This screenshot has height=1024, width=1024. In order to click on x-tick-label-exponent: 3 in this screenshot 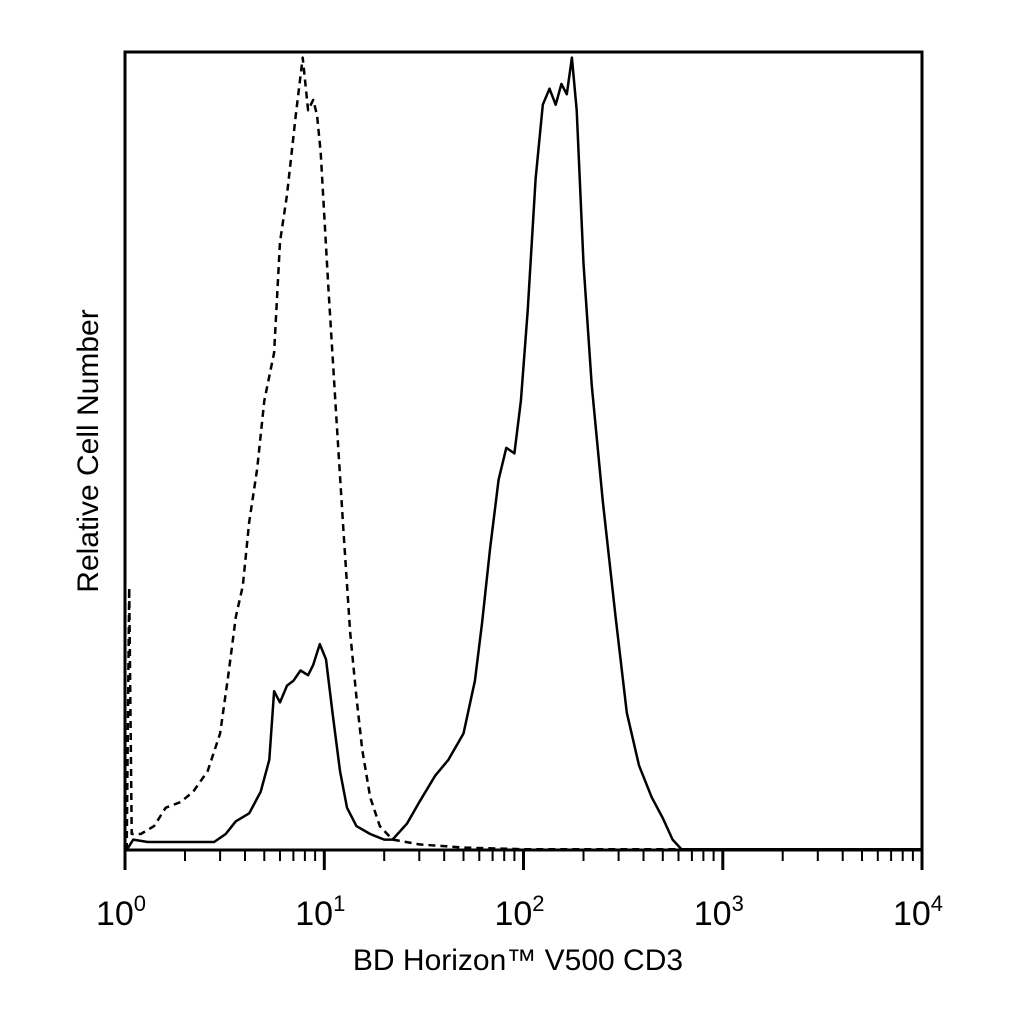, I will do `click(738, 903)`.